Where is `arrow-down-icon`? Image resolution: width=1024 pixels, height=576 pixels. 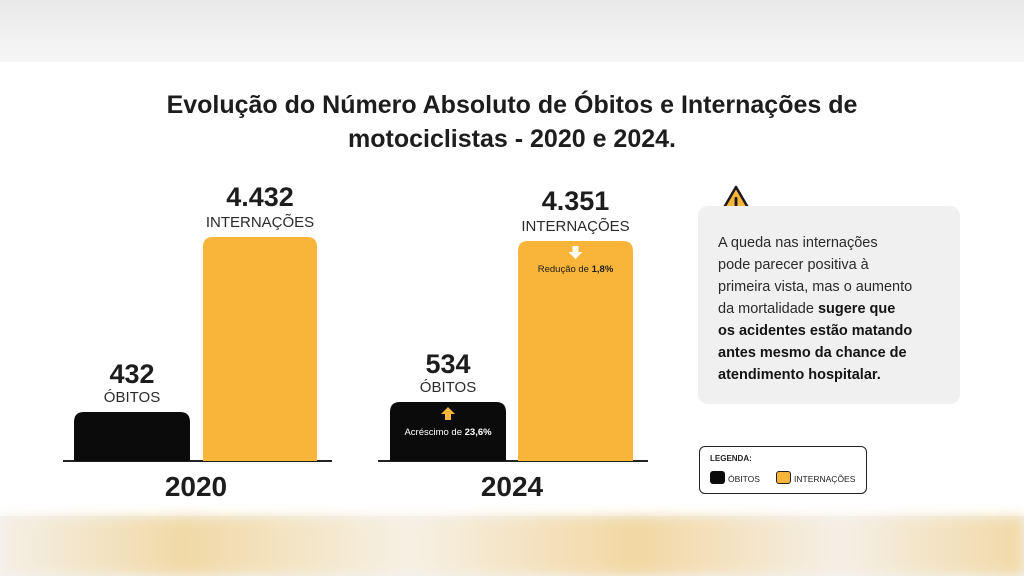 arrow-down-icon is located at coordinates (575, 252).